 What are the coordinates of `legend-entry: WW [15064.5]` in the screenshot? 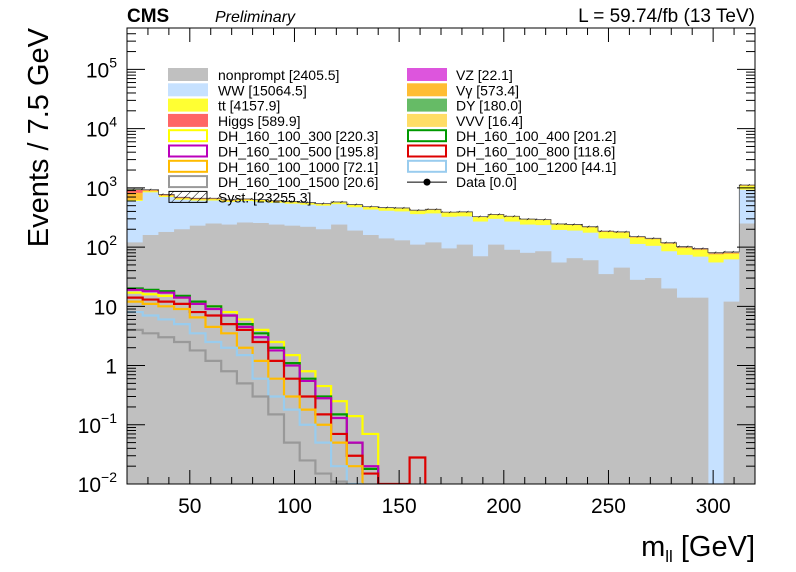 It's located at (237, 90).